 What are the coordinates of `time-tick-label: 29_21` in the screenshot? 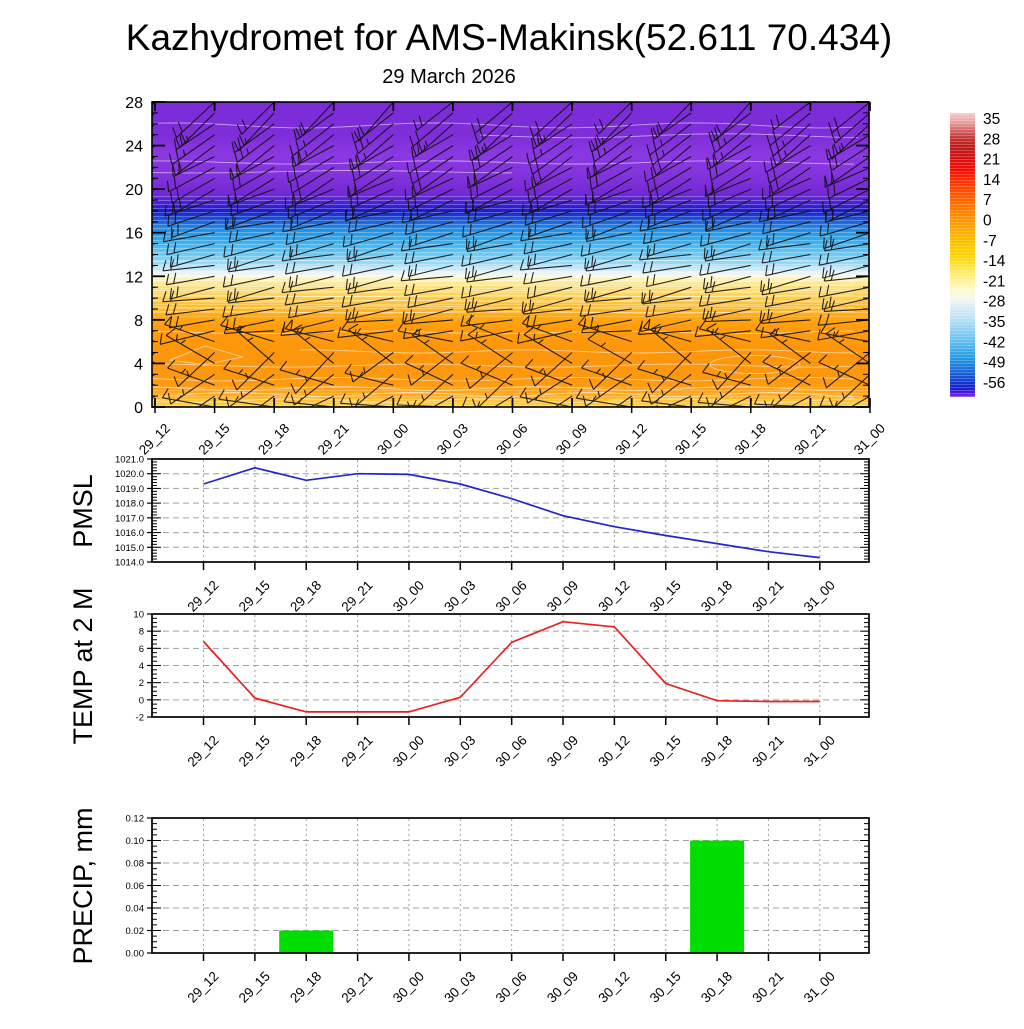 It's located at (357, 751).